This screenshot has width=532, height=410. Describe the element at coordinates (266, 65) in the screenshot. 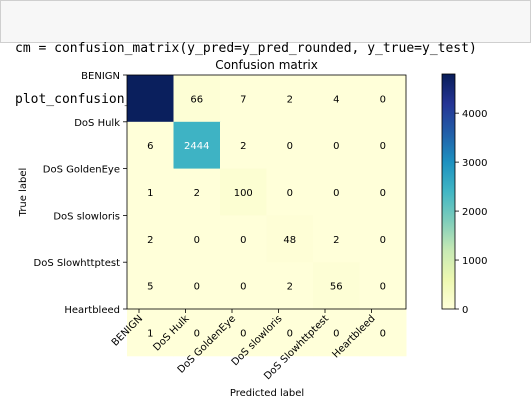

I see `chart-title: Confusion matrix` at that location.